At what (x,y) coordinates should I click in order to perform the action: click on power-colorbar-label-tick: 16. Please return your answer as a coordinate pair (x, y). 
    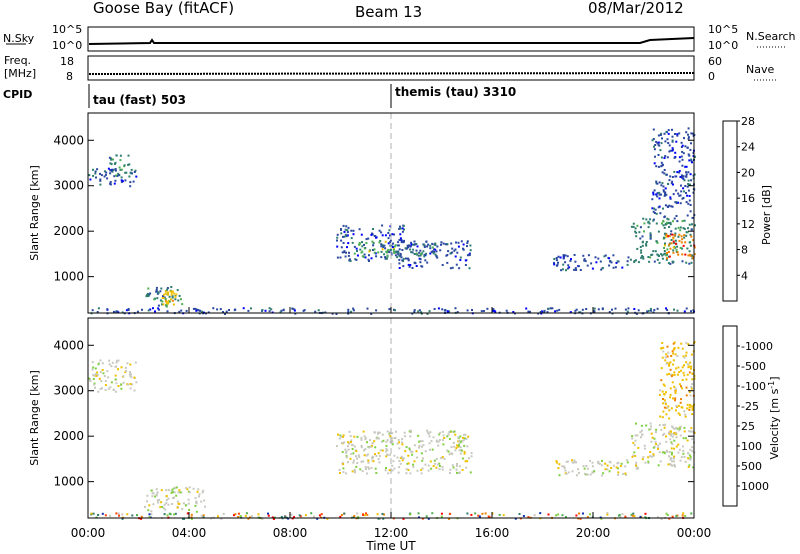
    Looking at the image, I should click on (748, 198).